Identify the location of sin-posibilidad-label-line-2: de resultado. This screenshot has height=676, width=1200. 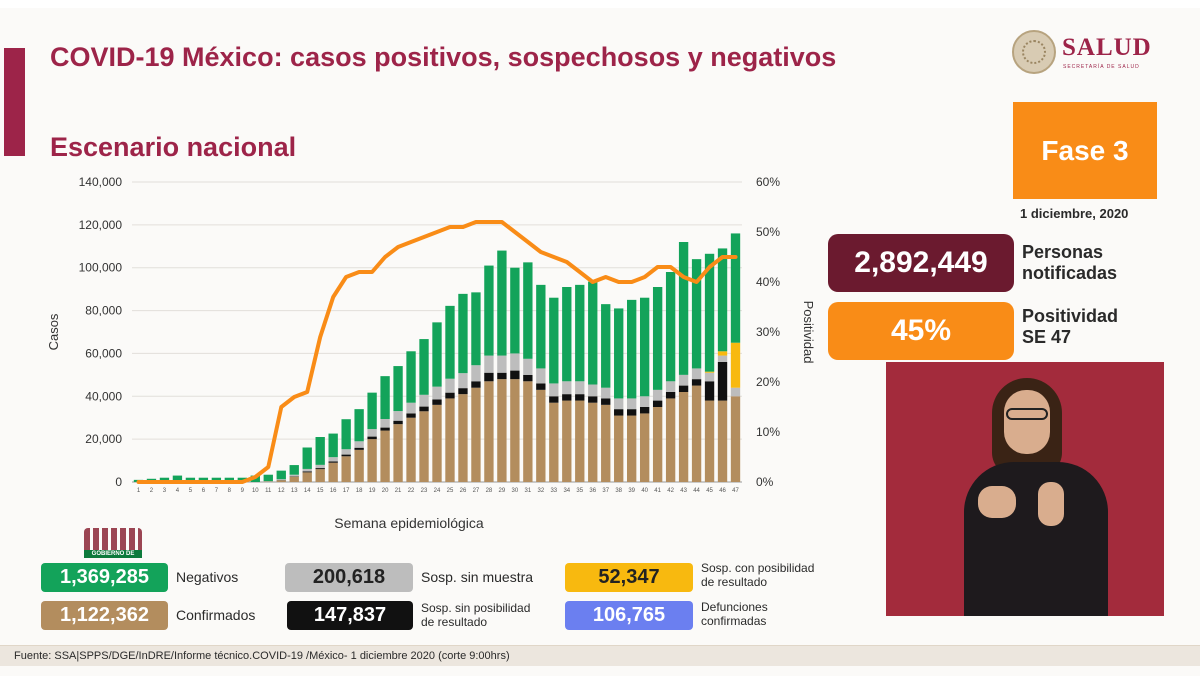
(454, 622).